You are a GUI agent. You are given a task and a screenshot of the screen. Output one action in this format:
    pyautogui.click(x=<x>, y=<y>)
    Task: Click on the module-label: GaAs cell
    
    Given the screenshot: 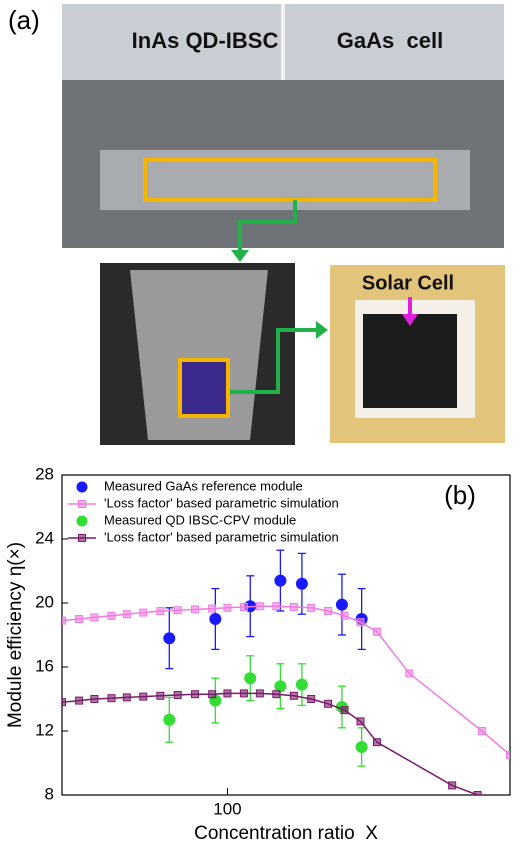 What is the action you would take?
    pyautogui.click(x=390, y=40)
    